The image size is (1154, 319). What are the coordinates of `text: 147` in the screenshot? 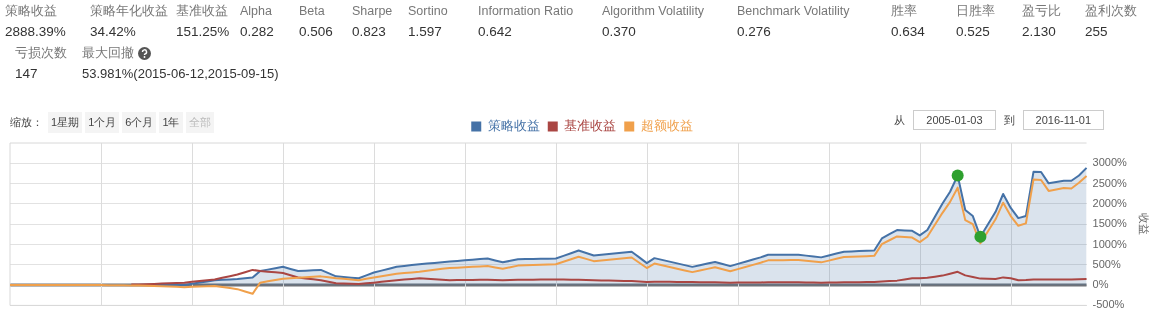 It's located at (27, 73).